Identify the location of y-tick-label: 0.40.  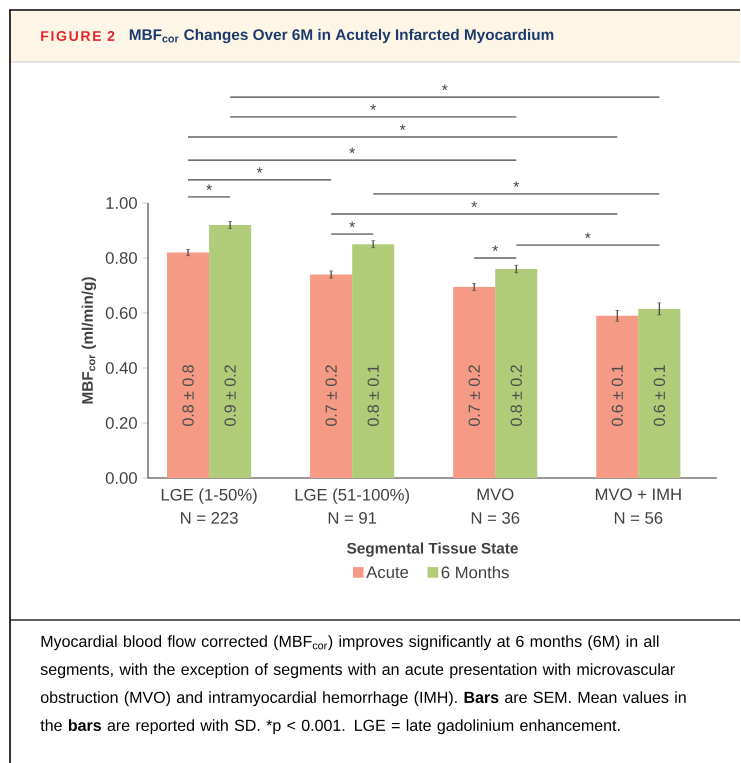
(122, 368).